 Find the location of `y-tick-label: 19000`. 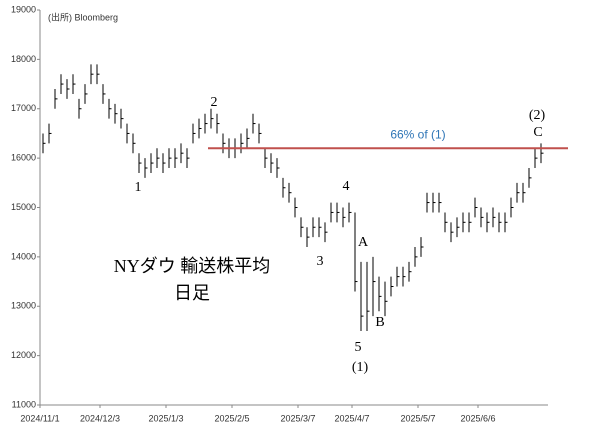

y-tick-label: 19000 is located at coordinates (23, 9).